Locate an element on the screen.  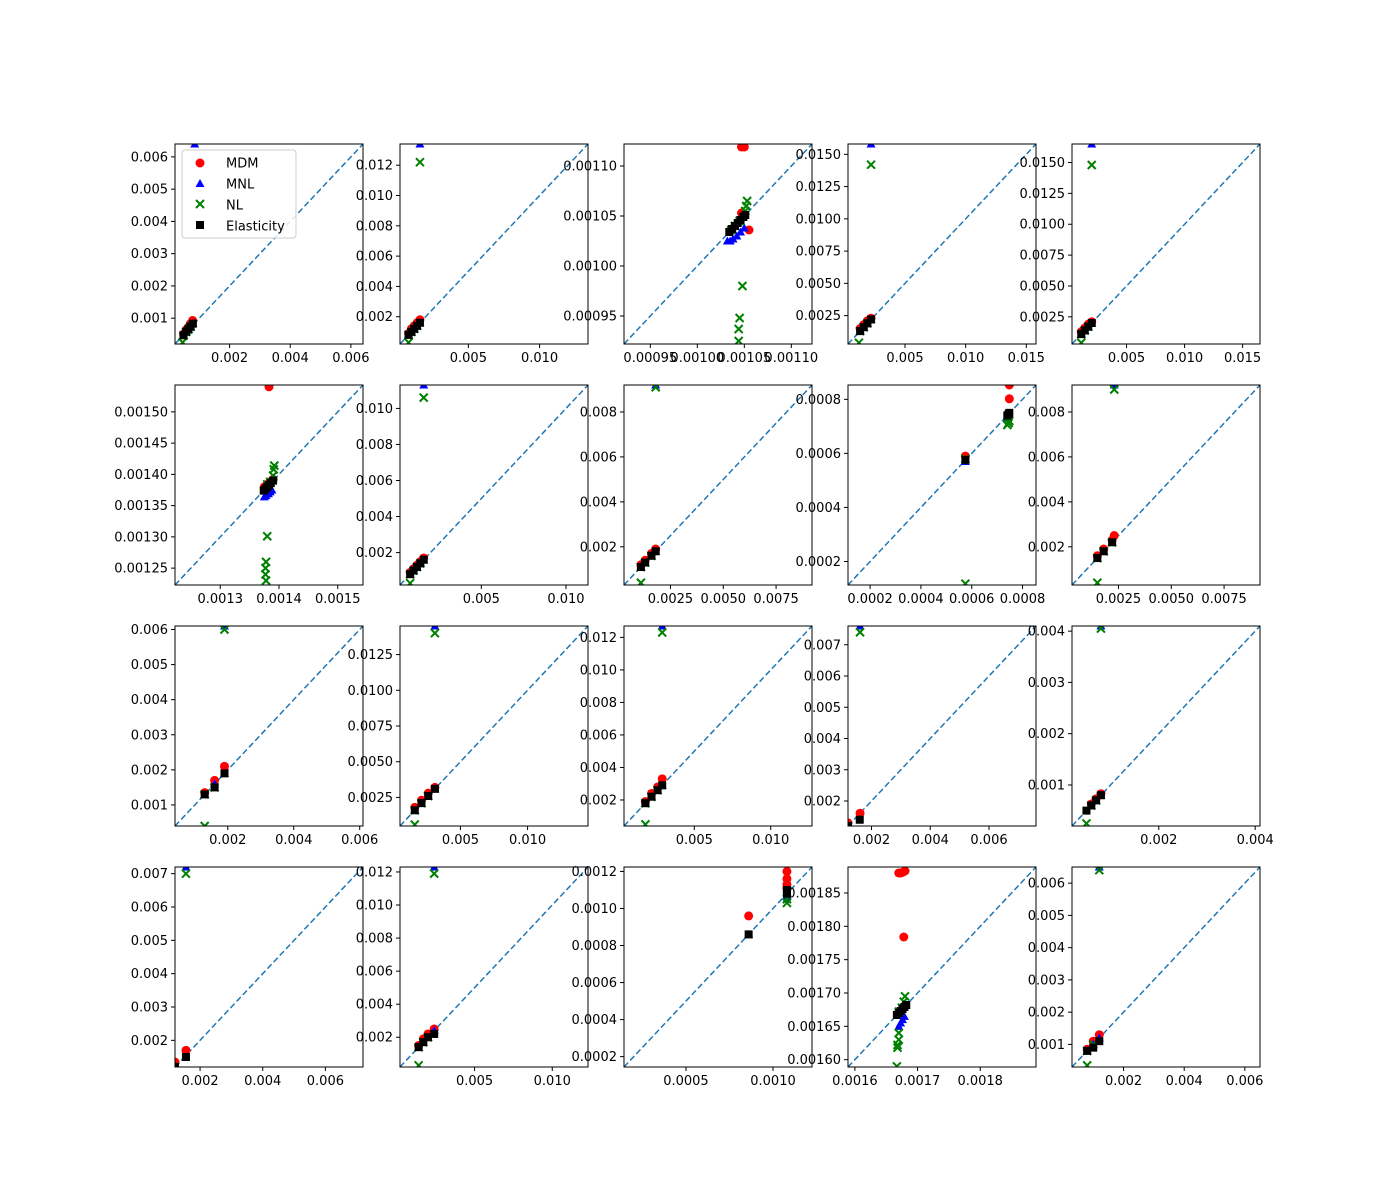
subplot-2-x-tick-label-2: 0.010 is located at coordinates (539, 358).